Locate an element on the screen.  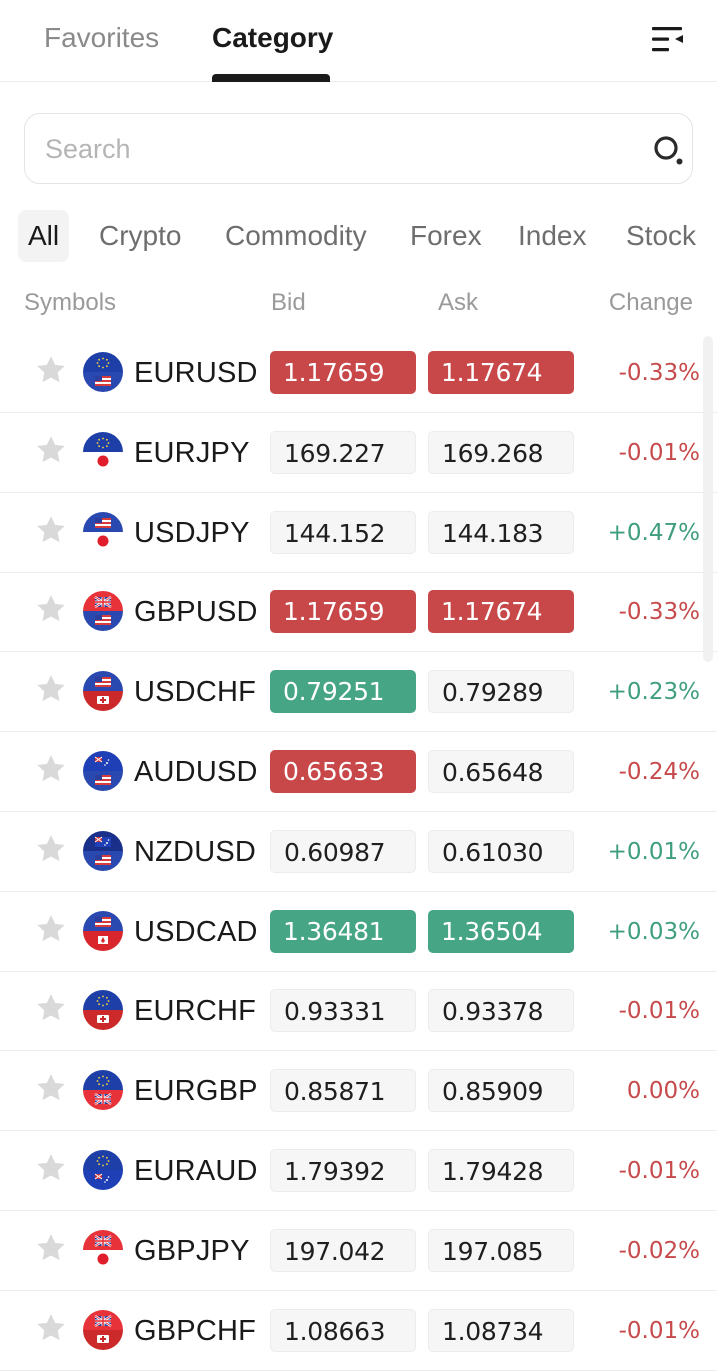
table-row: USDCHF 0.79251 0.79289 +0.23% is located at coordinates (358, 692).